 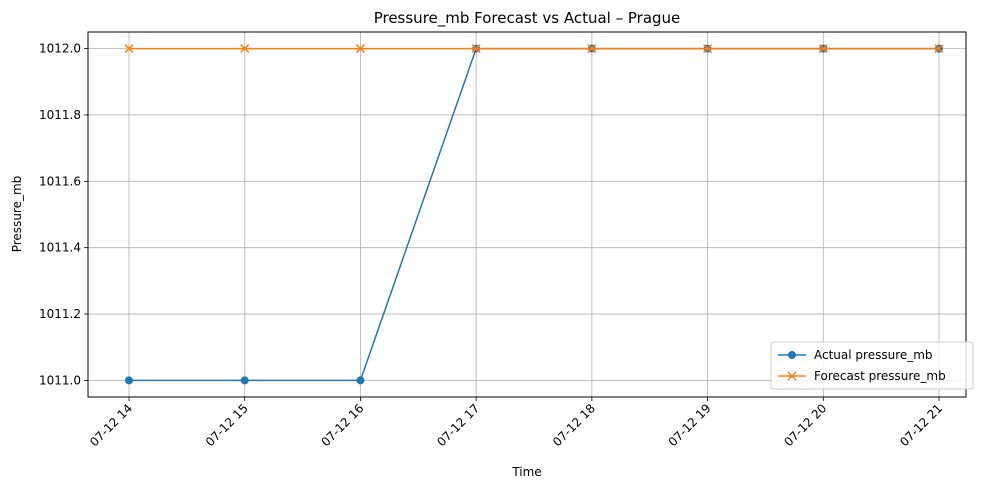 I want to click on chart-title: Pressure_mb Forecast vs Actual – Prague, so click(x=527, y=18).